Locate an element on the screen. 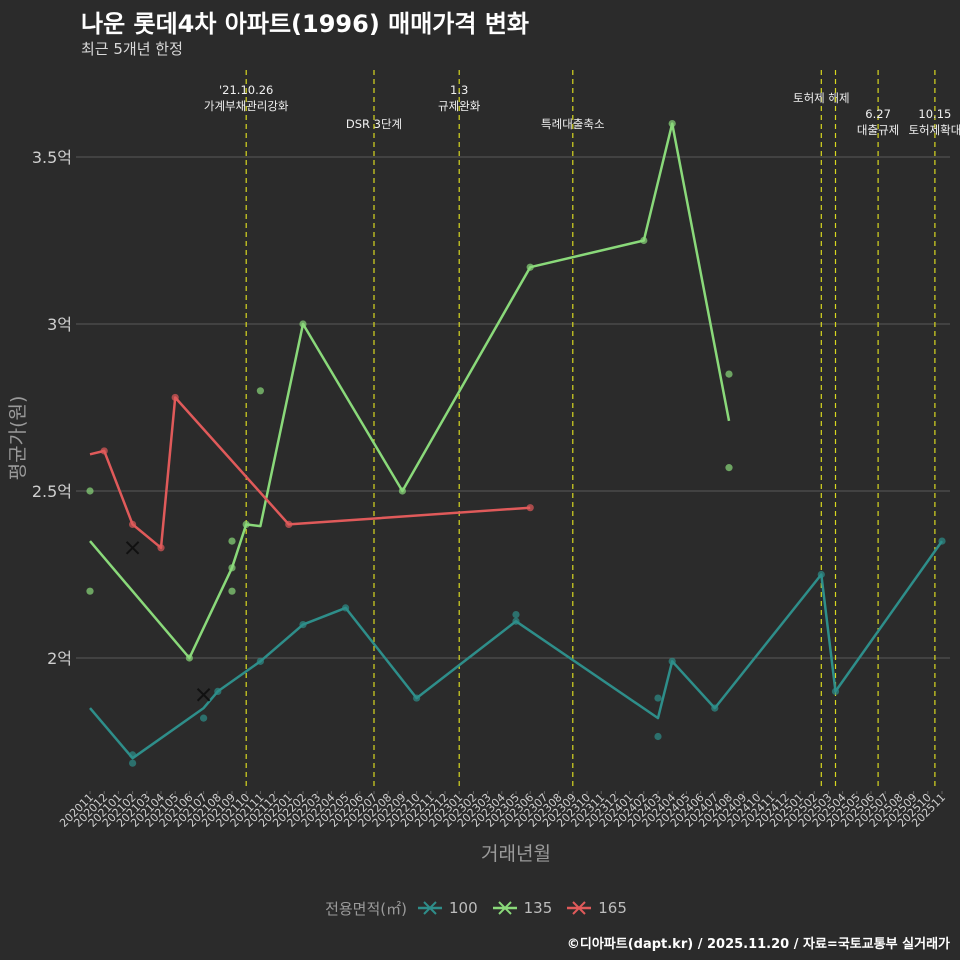 This screenshot has width=960, height=960. event-label: 가계부채관리강화 is located at coordinates (246, 106).